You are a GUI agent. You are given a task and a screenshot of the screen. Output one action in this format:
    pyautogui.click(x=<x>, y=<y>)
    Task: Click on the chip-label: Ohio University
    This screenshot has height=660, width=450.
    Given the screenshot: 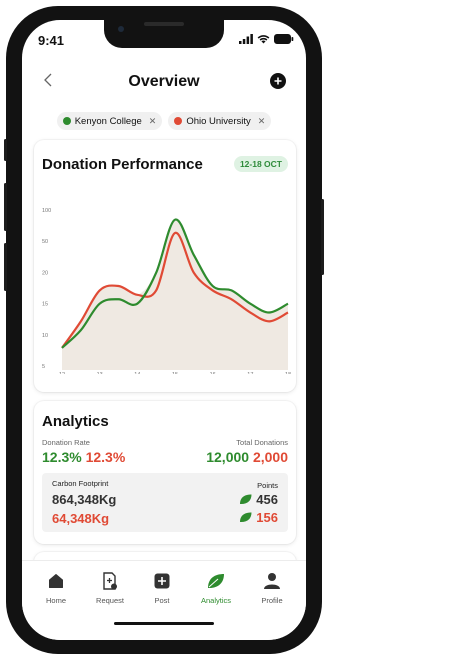 What is the action you would take?
    pyautogui.click(x=218, y=121)
    